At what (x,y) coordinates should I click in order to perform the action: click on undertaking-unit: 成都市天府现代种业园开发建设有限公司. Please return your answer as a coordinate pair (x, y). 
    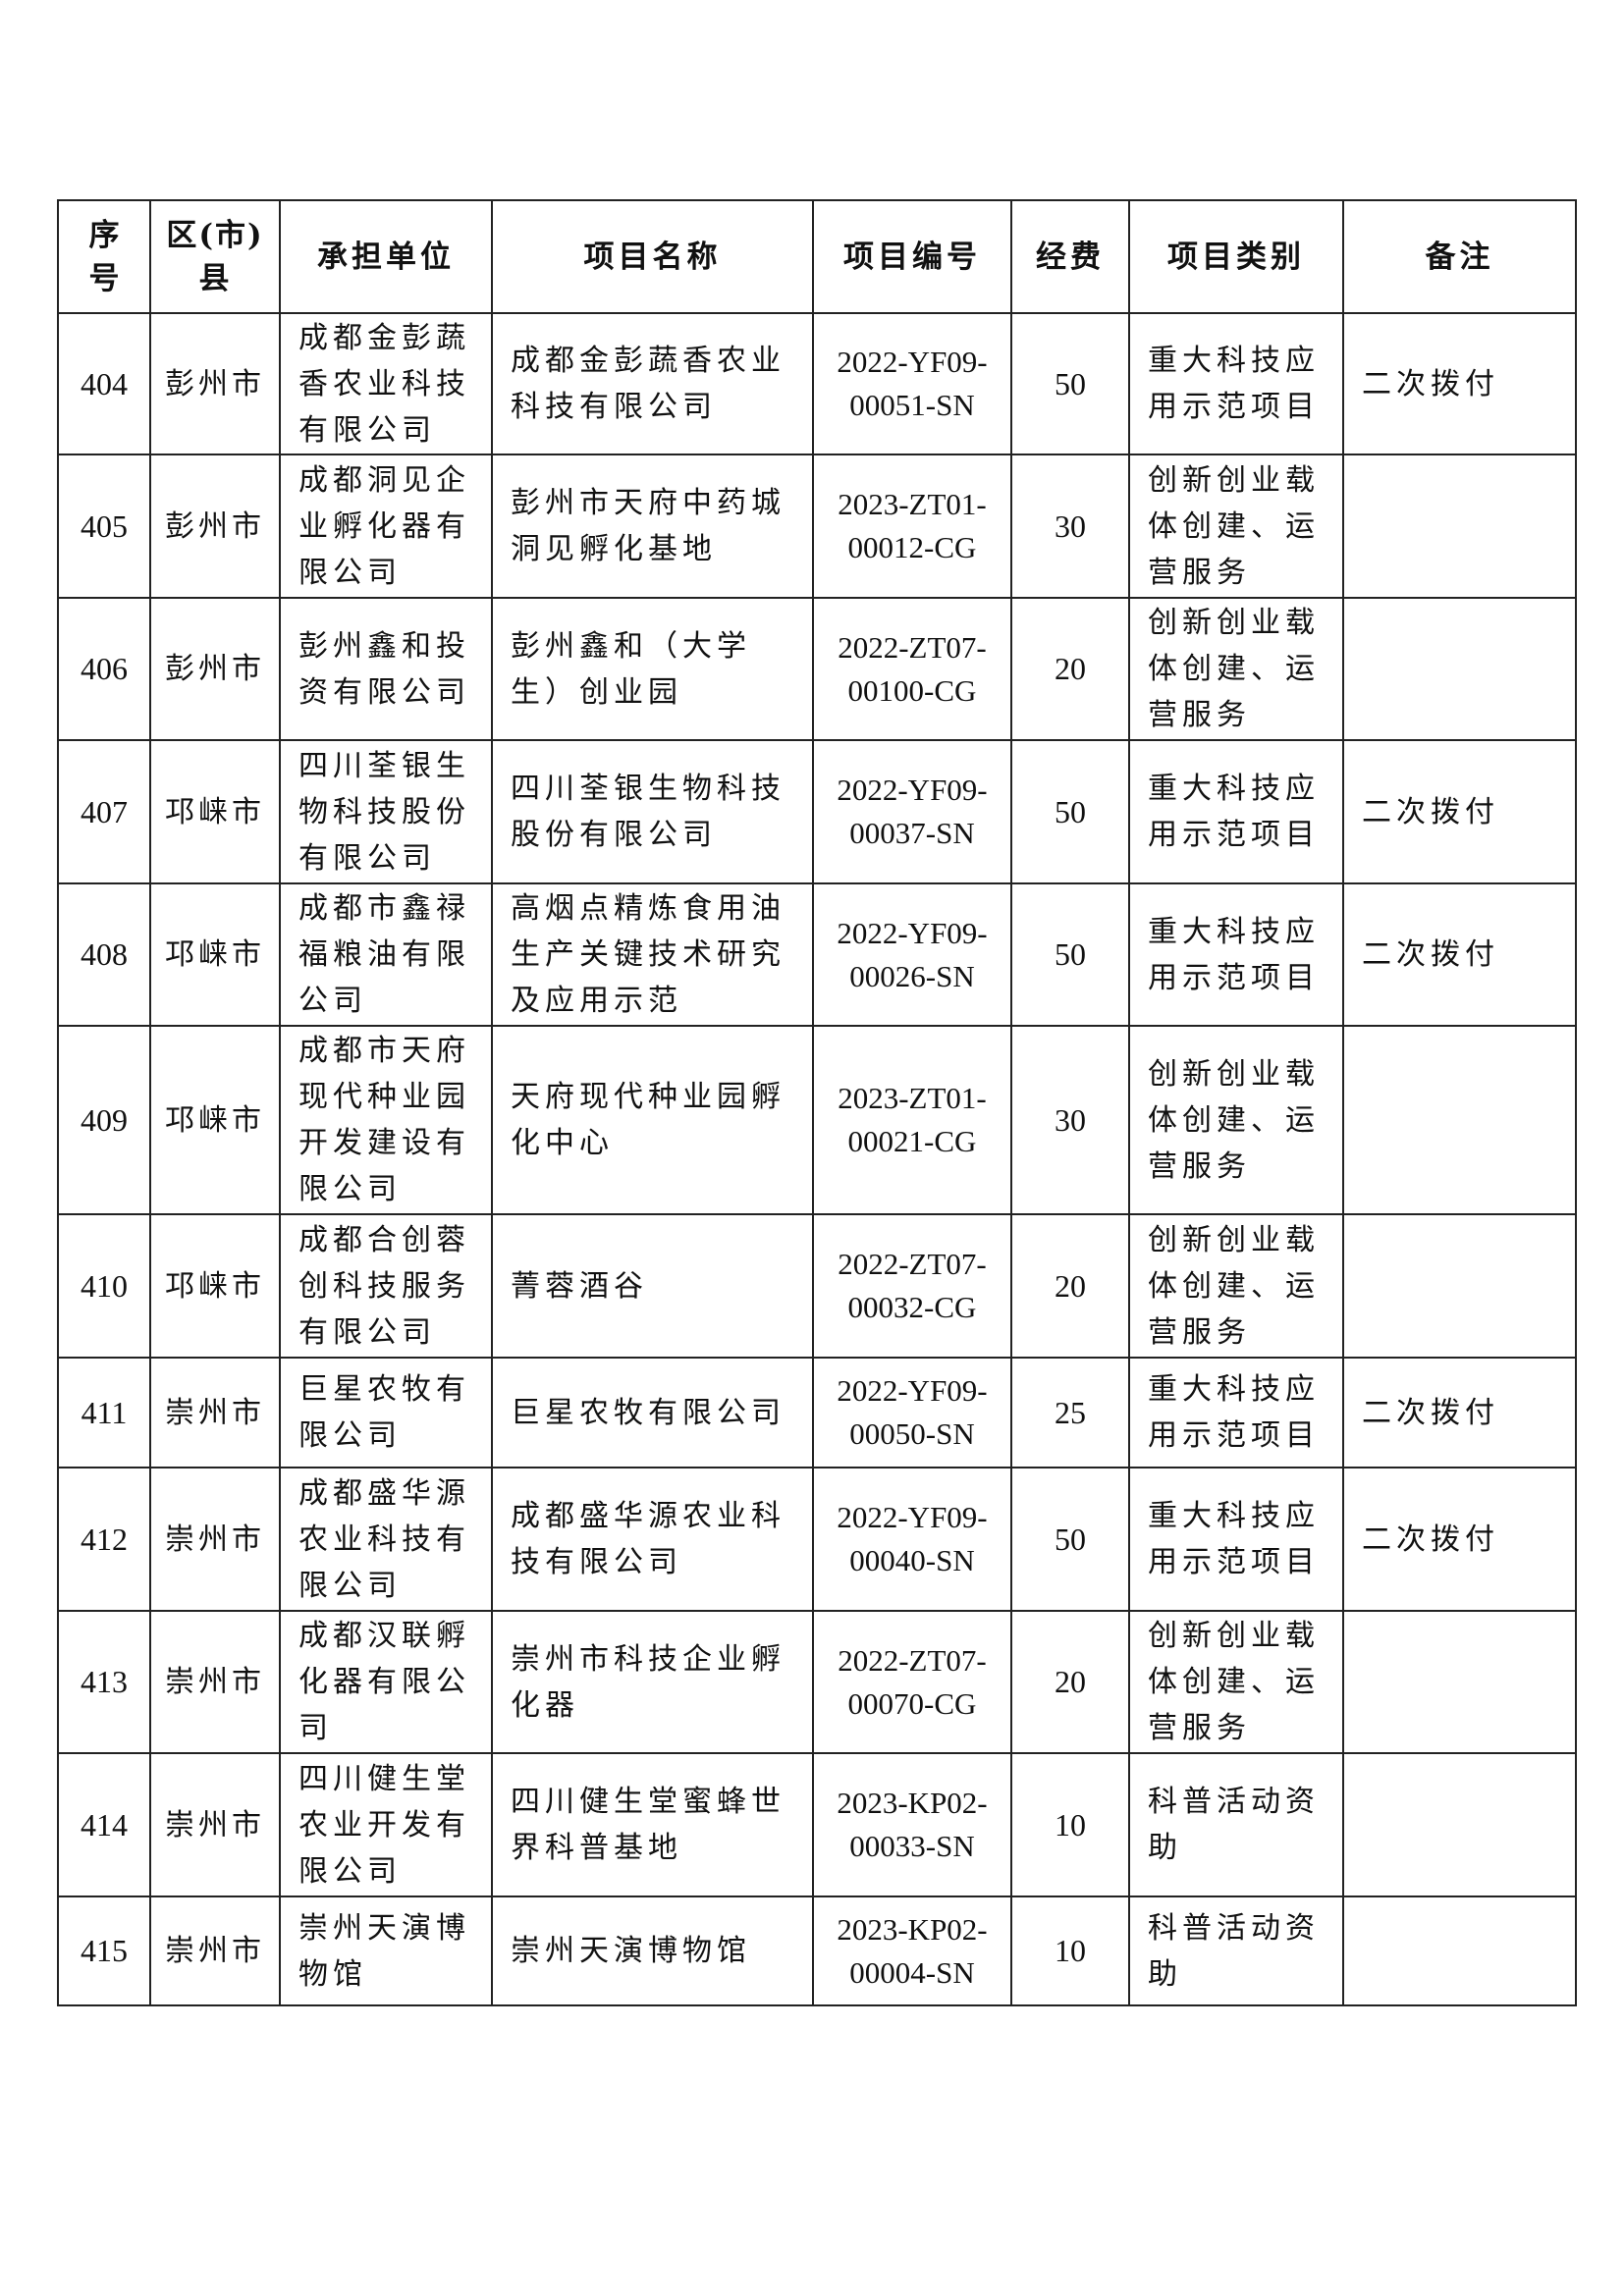
    Looking at the image, I should click on (386, 1120).